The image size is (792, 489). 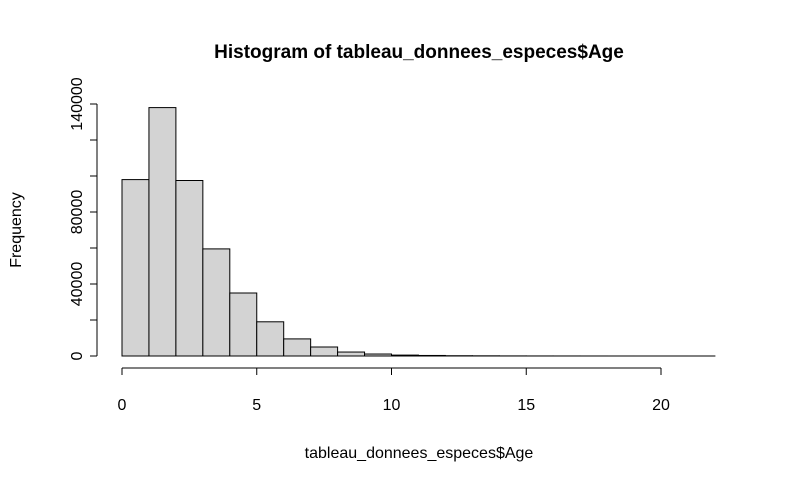 What do you see at coordinates (122, 405) in the screenshot?
I see `x-tick-label: 0` at bounding box center [122, 405].